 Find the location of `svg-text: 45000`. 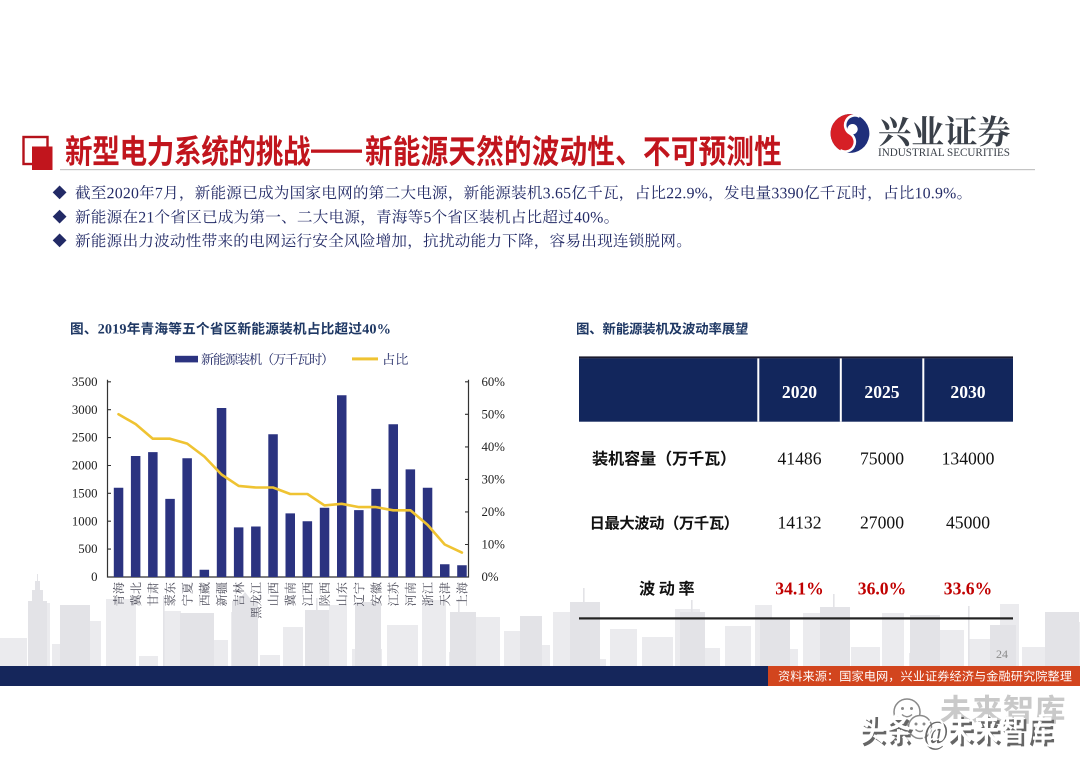

svg-text: 45000 is located at coordinates (968, 523).